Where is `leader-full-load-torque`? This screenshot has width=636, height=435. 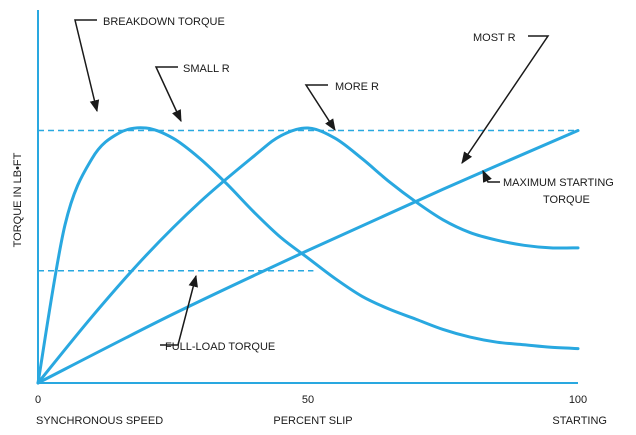
leader-full-load-torque is located at coordinates (179, 310).